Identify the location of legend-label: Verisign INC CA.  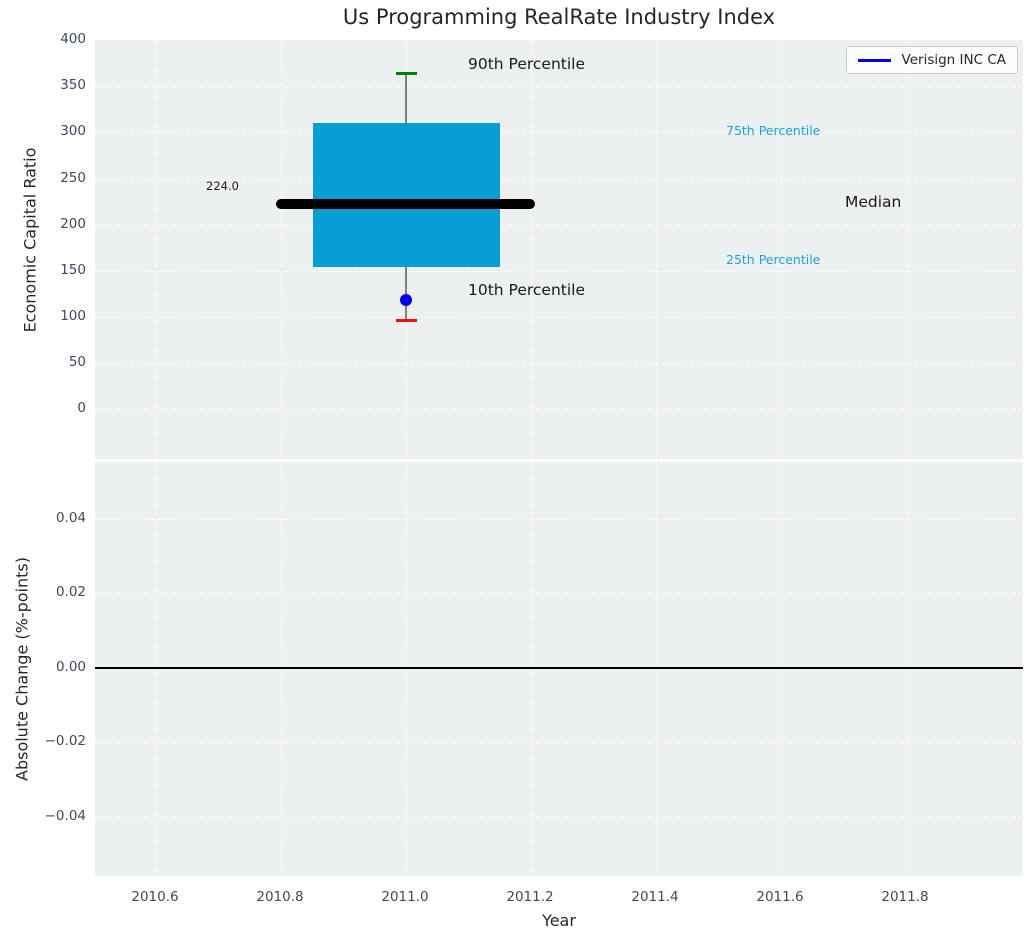
(953, 60).